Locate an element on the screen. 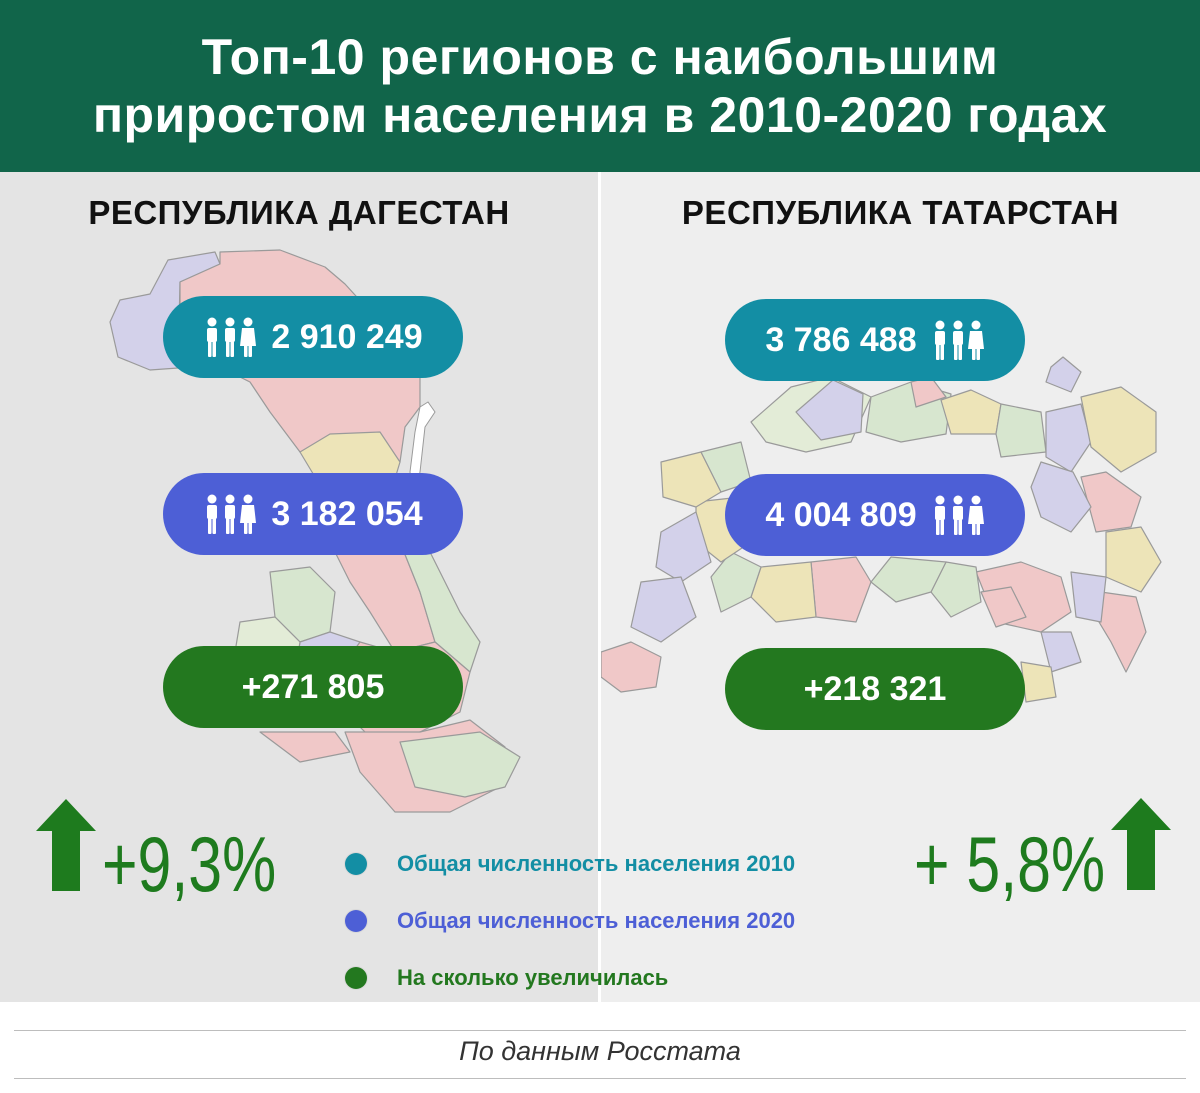 The width and height of the screenshot is (1200, 1093). population-2010-pill: 3 786 488 is located at coordinates (875, 340).